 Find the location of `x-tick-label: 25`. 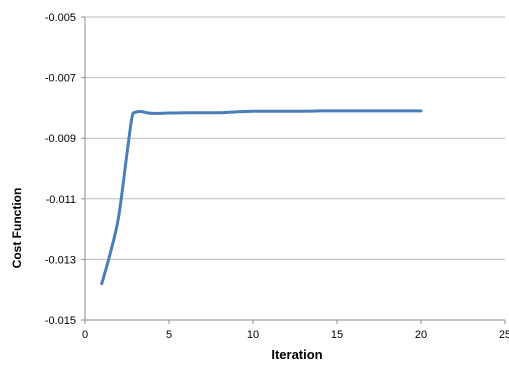

x-tick-label: 25 is located at coordinates (504, 335).